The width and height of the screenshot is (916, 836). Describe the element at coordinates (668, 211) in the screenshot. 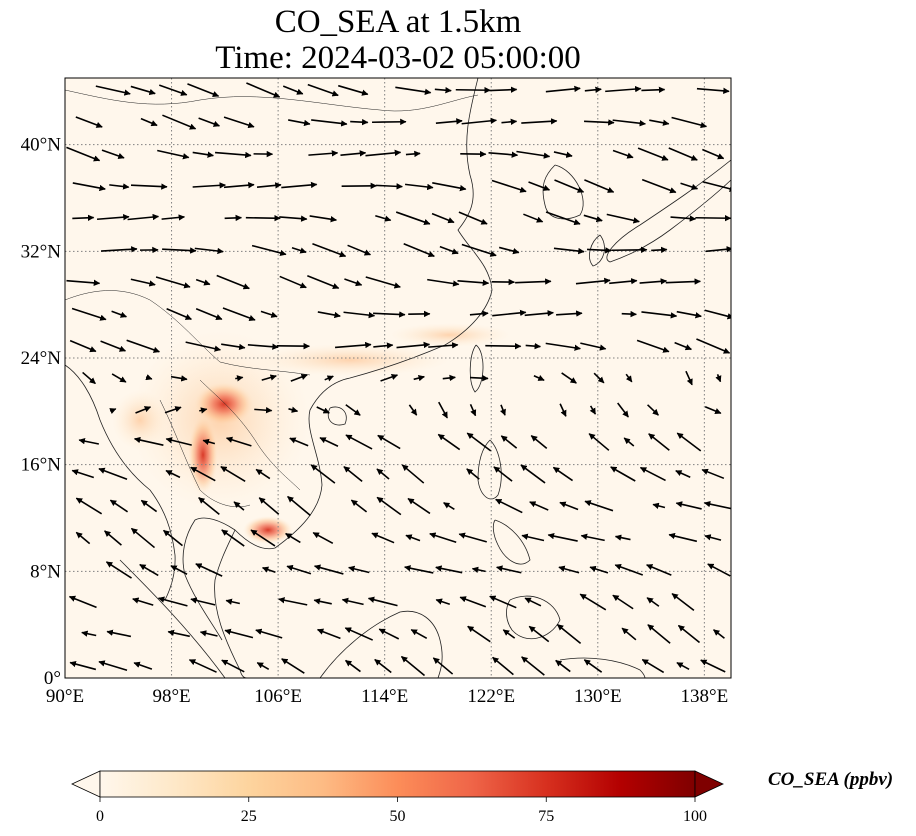

I see `coast-japan-honshu` at that location.